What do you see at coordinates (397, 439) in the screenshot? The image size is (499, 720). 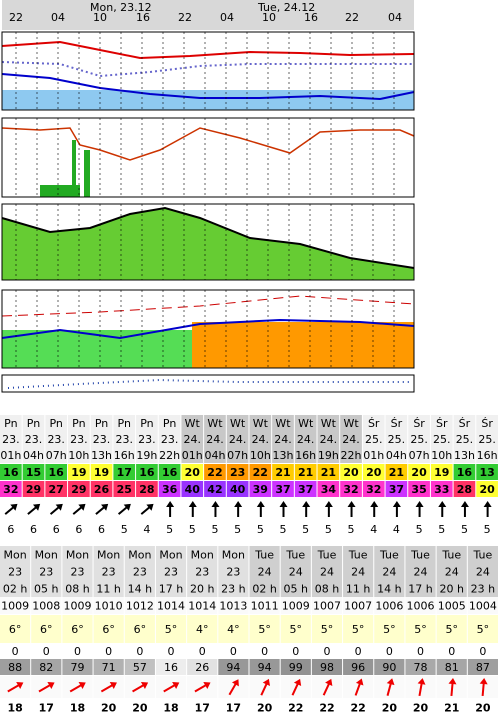 I see `cell-text: 25.` at bounding box center [397, 439].